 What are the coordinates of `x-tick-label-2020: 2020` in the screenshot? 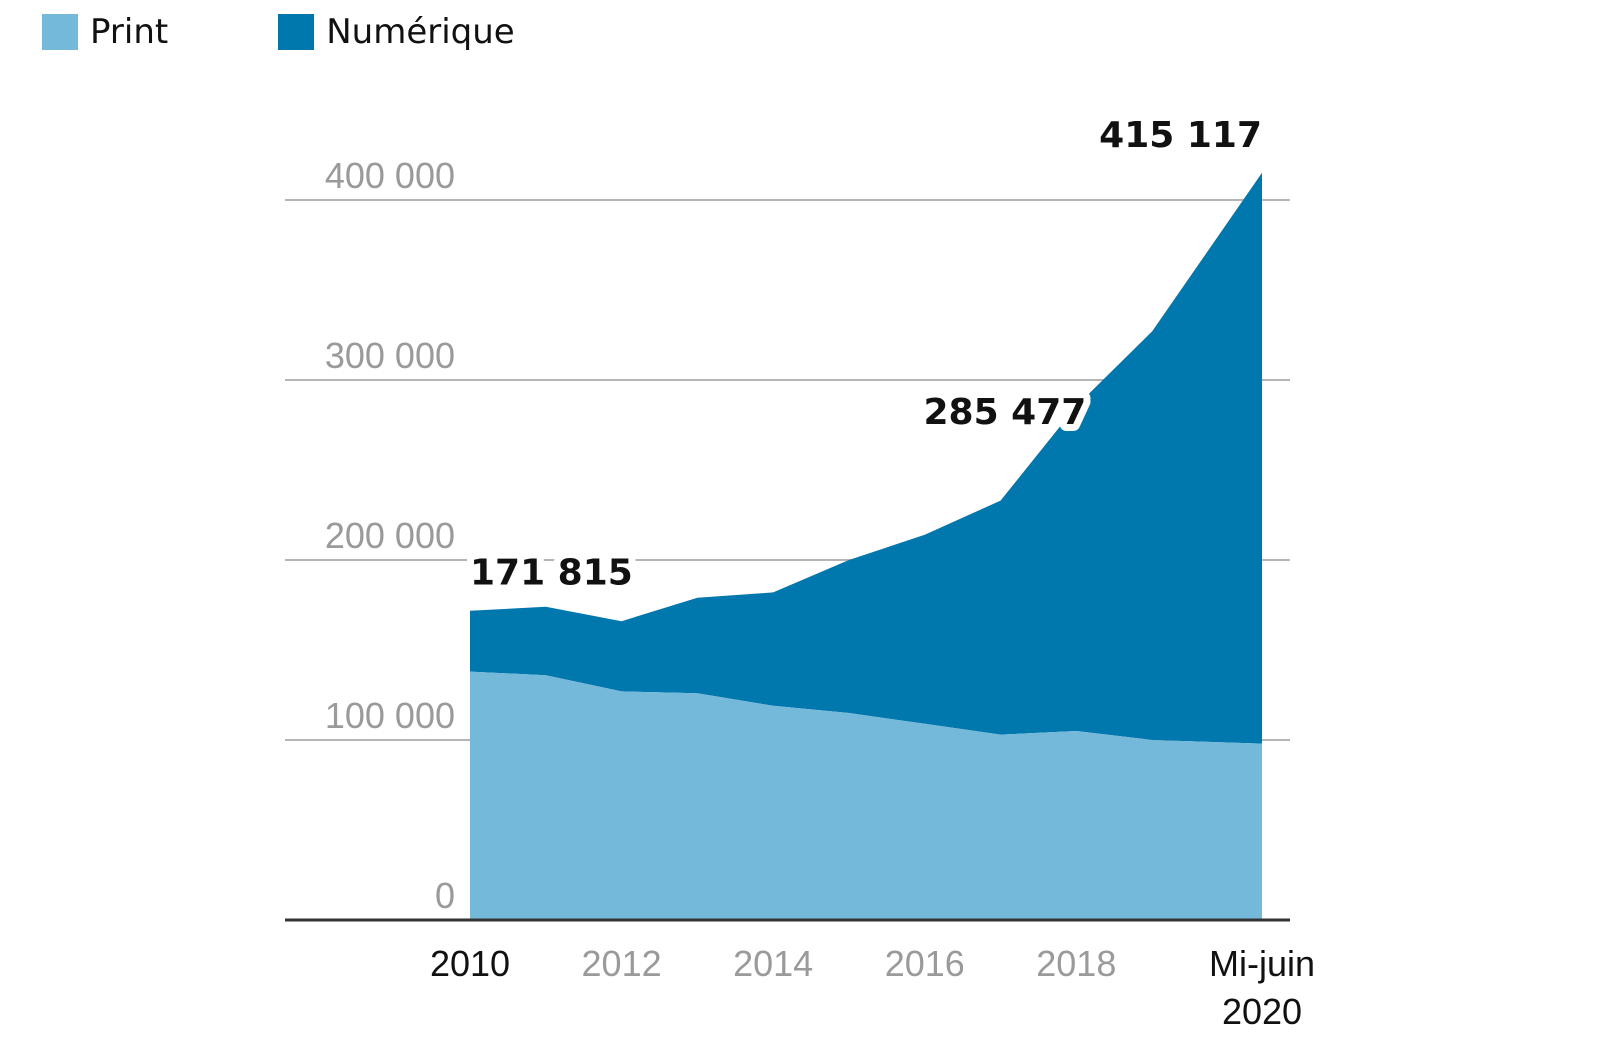 It's located at (1262, 1011).